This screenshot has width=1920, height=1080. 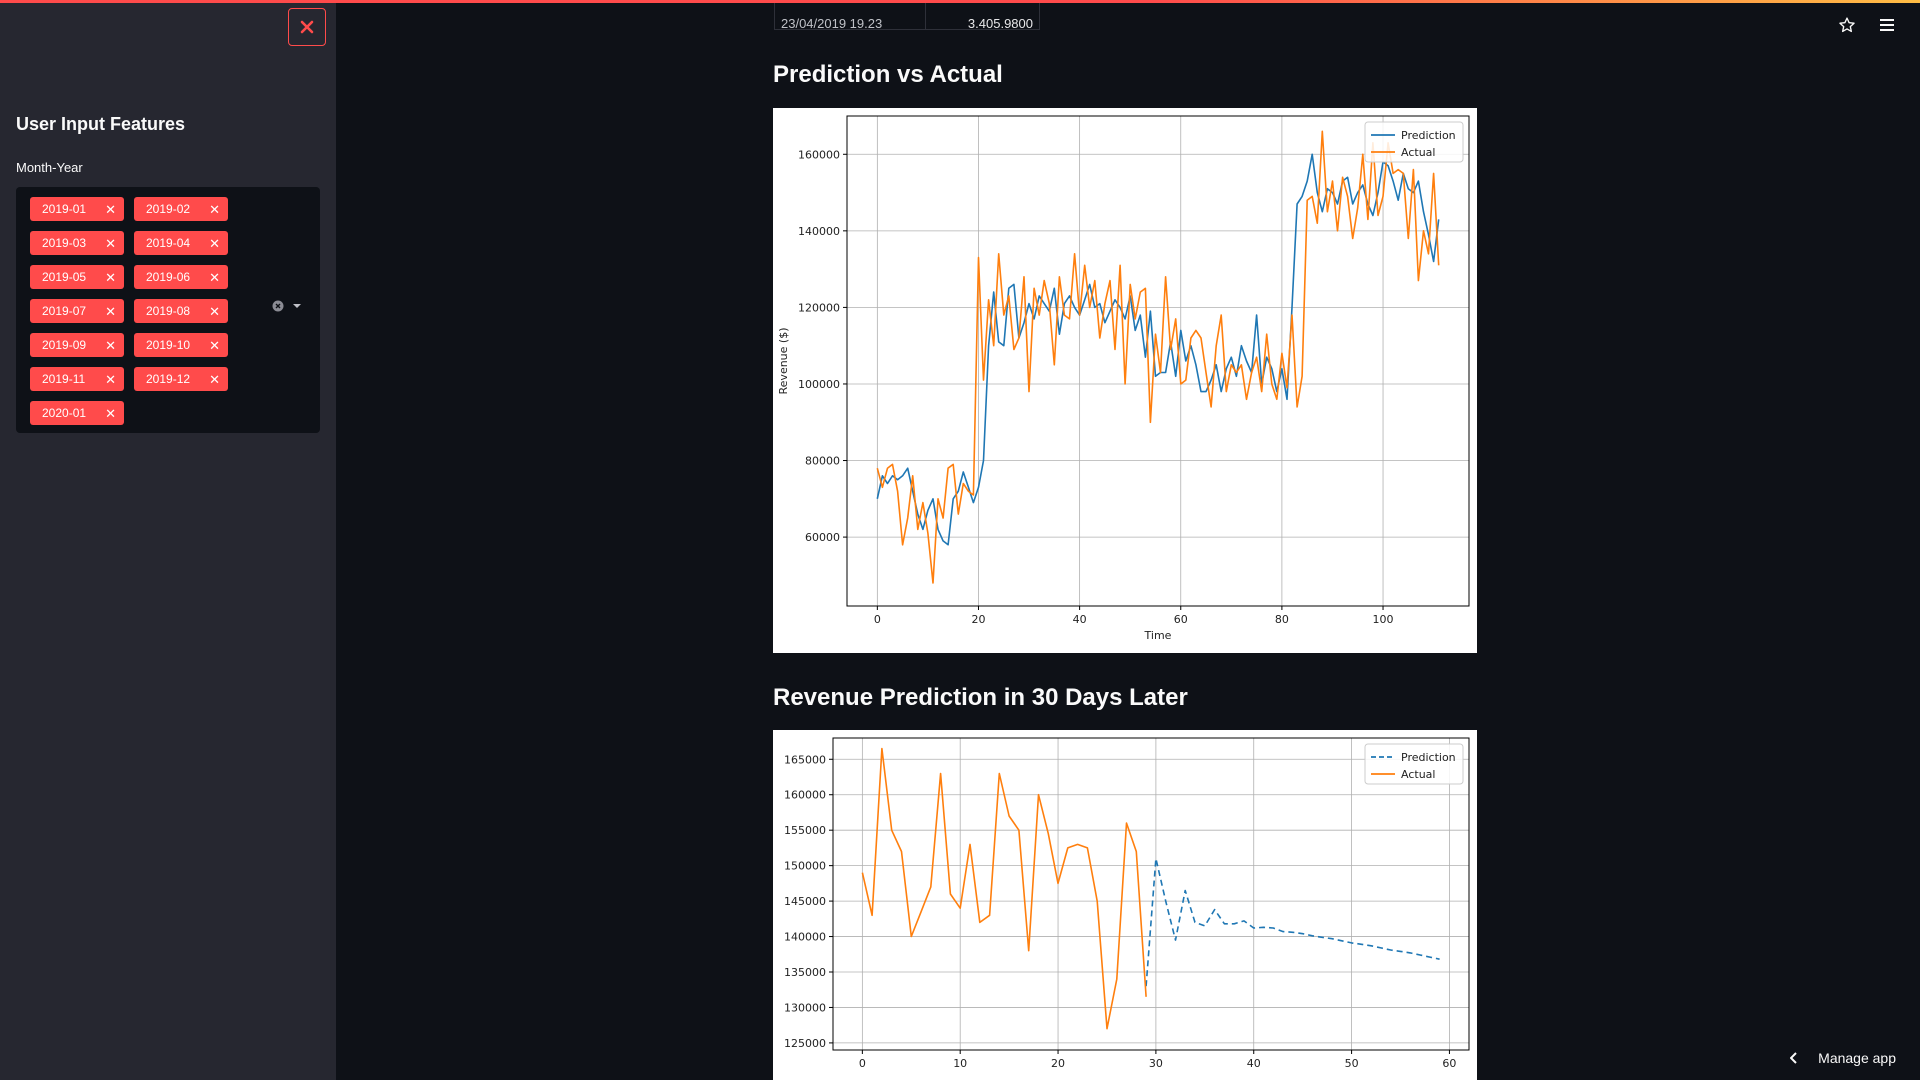 I want to click on y-tick-label: 60000, so click(x=822, y=537).